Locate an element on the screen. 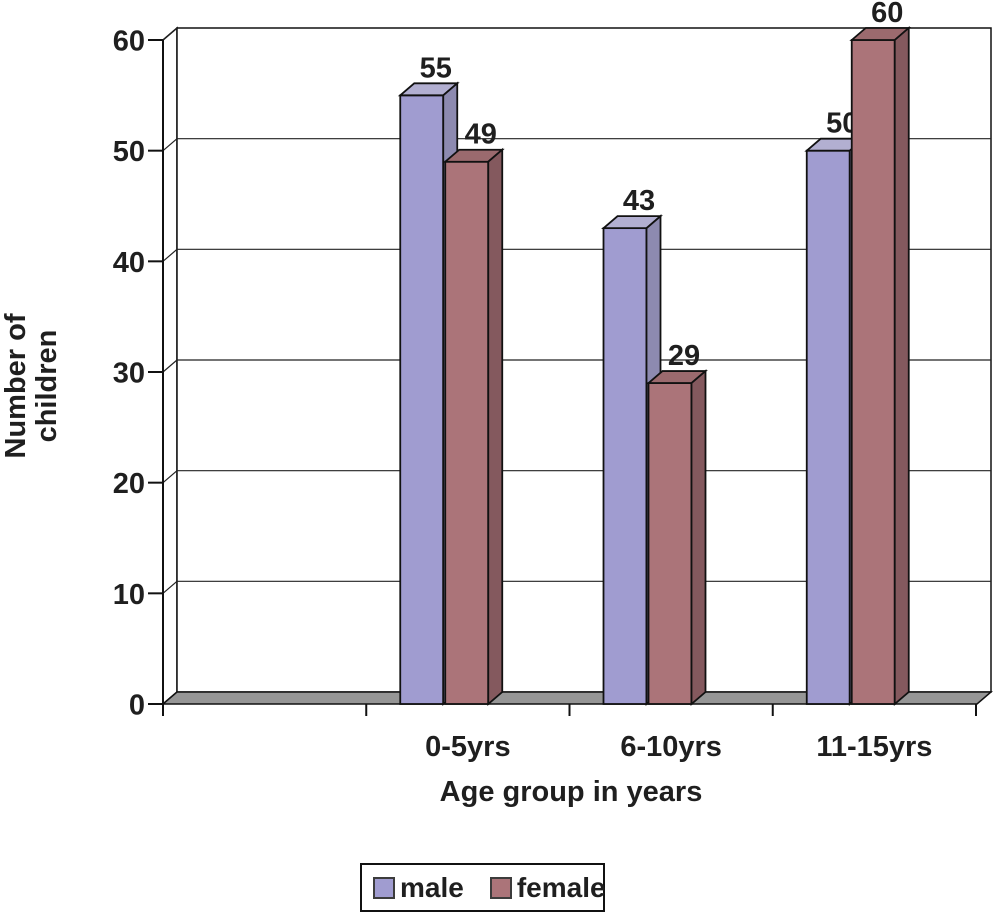 This screenshot has width=993, height=920. x-axis-title: Age group in years is located at coordinates (571, 792).